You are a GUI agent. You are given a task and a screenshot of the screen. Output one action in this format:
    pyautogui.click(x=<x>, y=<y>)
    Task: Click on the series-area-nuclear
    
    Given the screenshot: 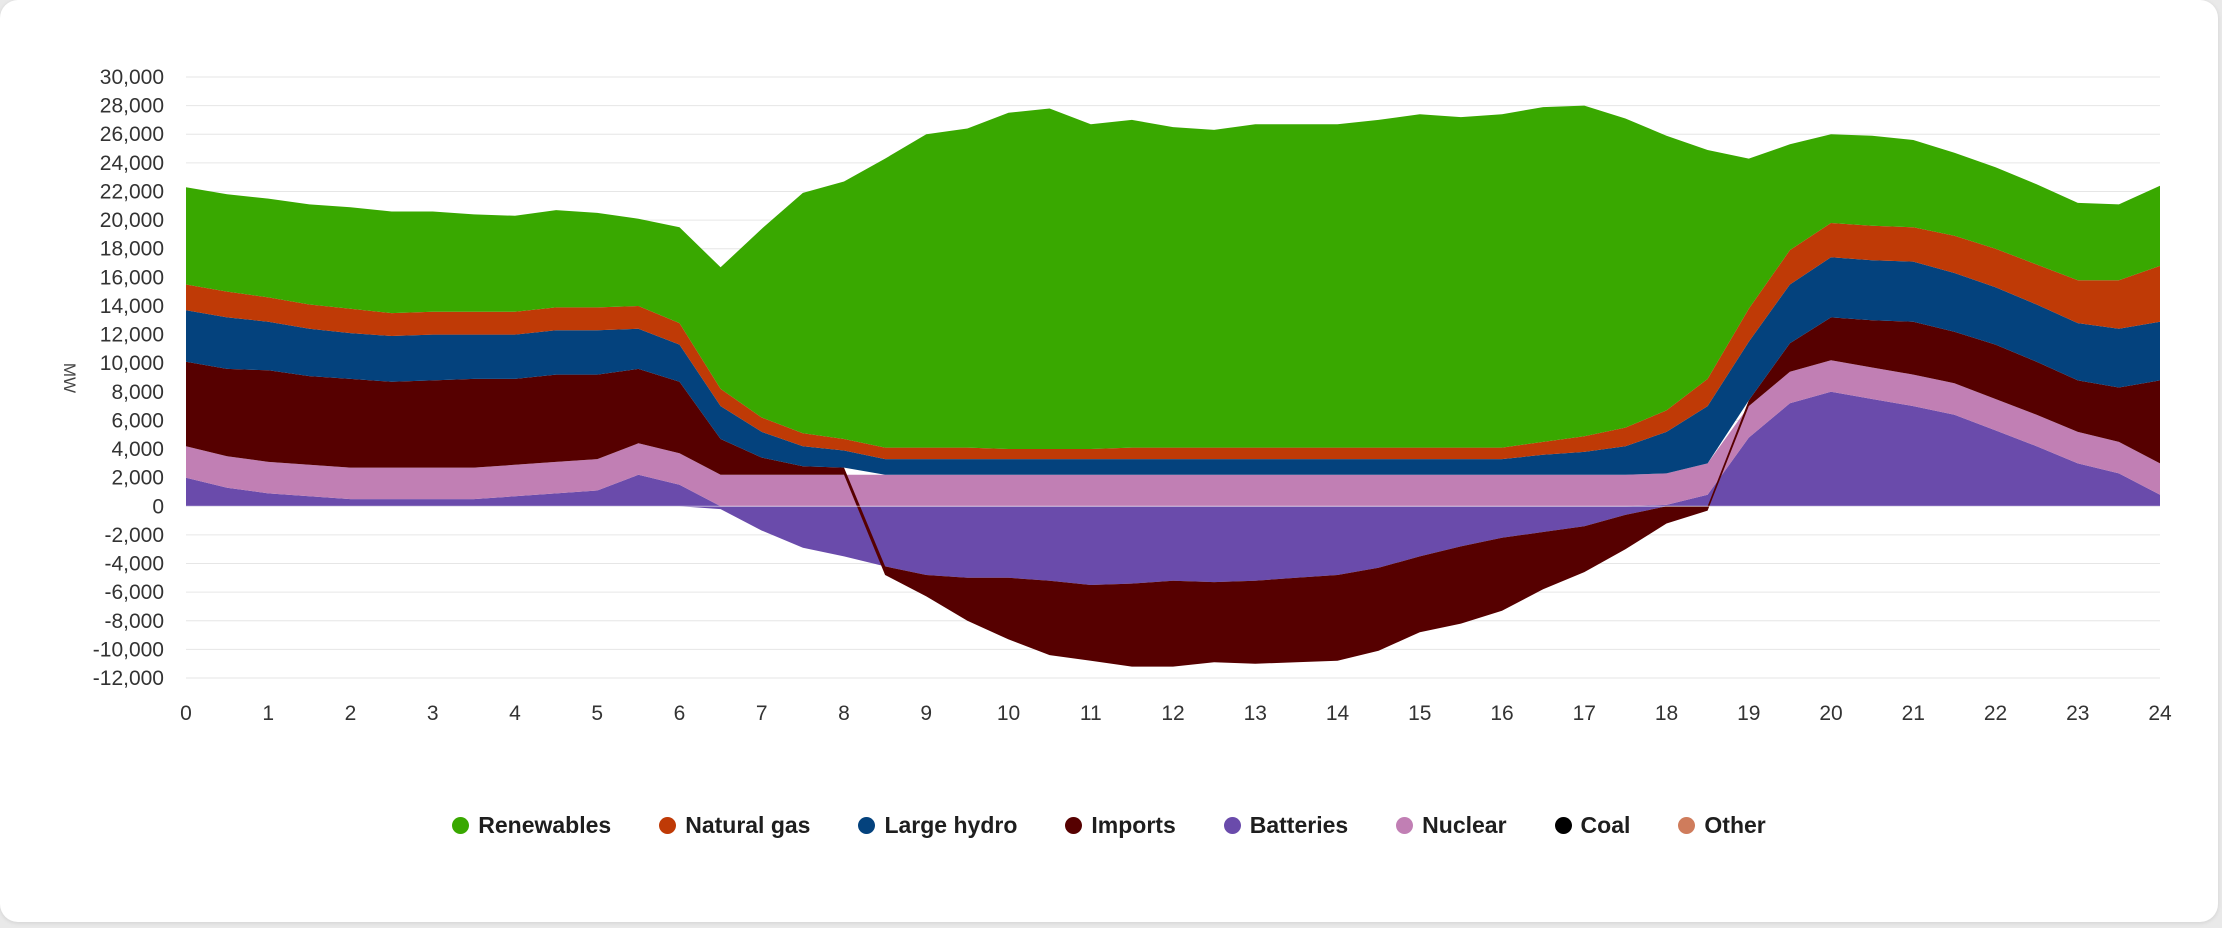 What is the action you would take?
    pyautogui.click(x=1173, y=433)
    